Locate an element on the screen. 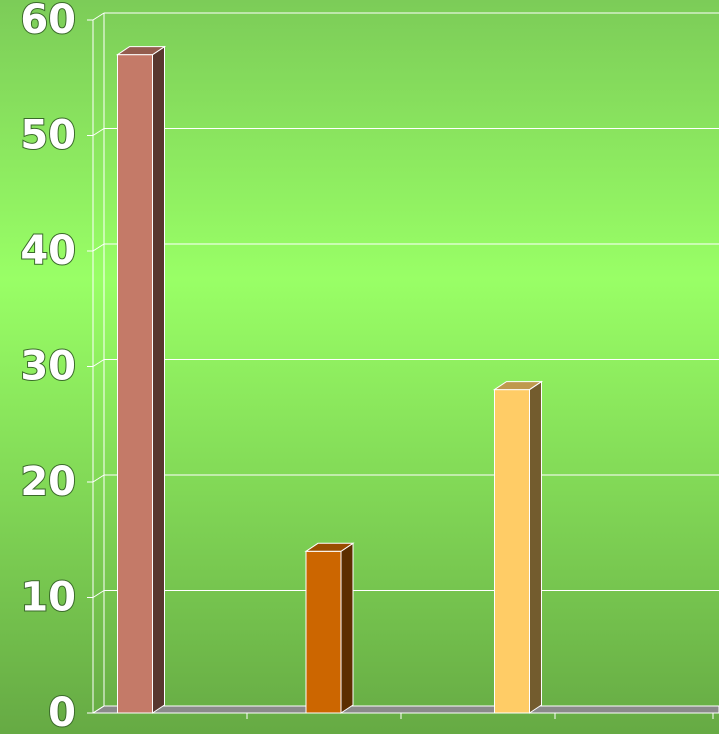 The width and height of the screenshot is (719, 734). y-tick-label: 30 is located at coordinates (48, 367).